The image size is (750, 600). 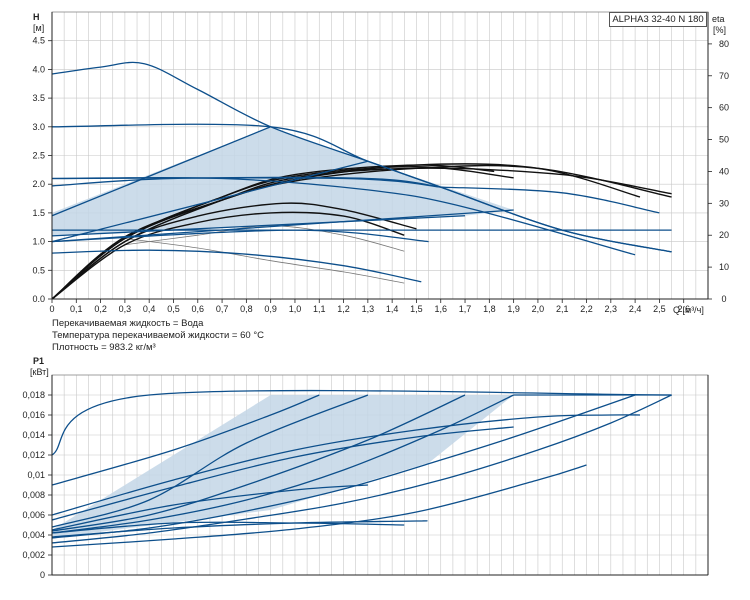 What do you see at coordinates (38, 213) in the screenshot?
I see `head-y-tick-label: 1.5` at bounding box center [38, 213].